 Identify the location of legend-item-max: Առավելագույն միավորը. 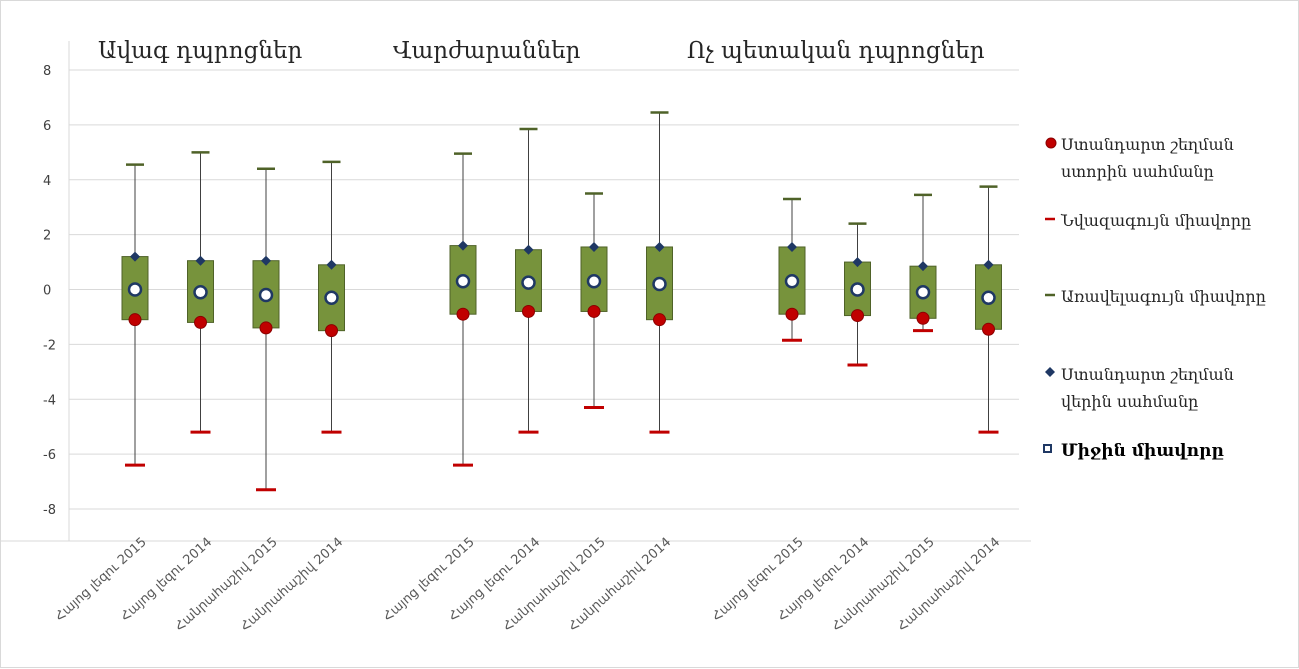
(1161, 296).